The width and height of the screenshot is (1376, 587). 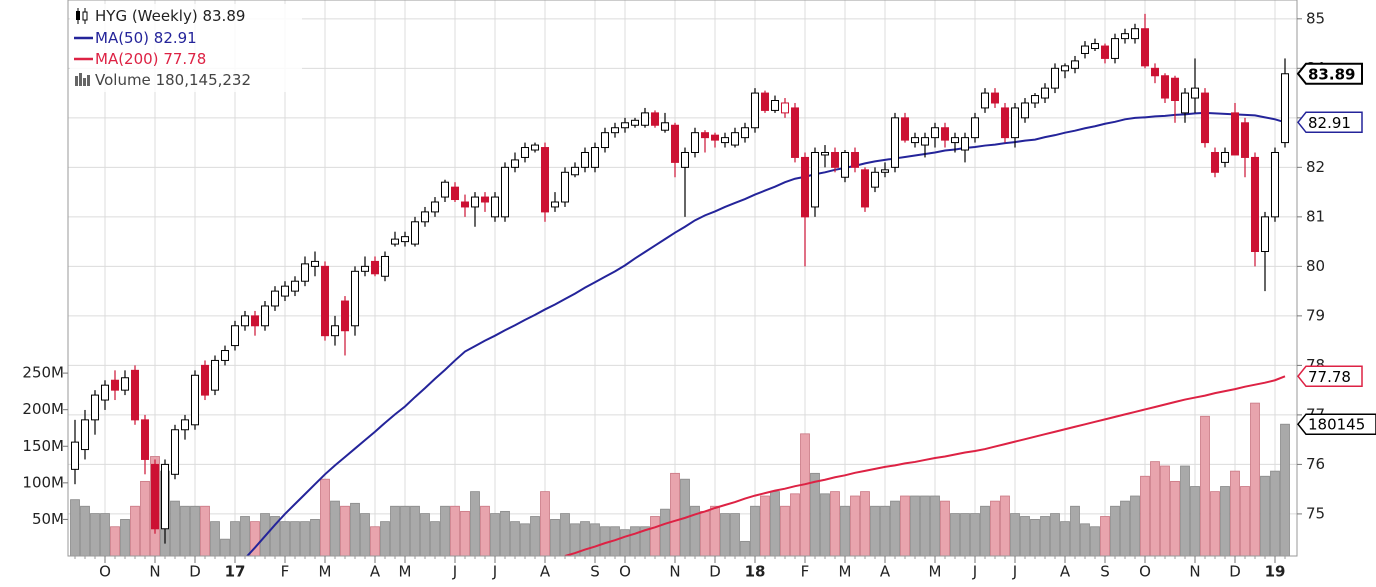 I want to click on x-tick-label: M, so click(x=845, y=572).